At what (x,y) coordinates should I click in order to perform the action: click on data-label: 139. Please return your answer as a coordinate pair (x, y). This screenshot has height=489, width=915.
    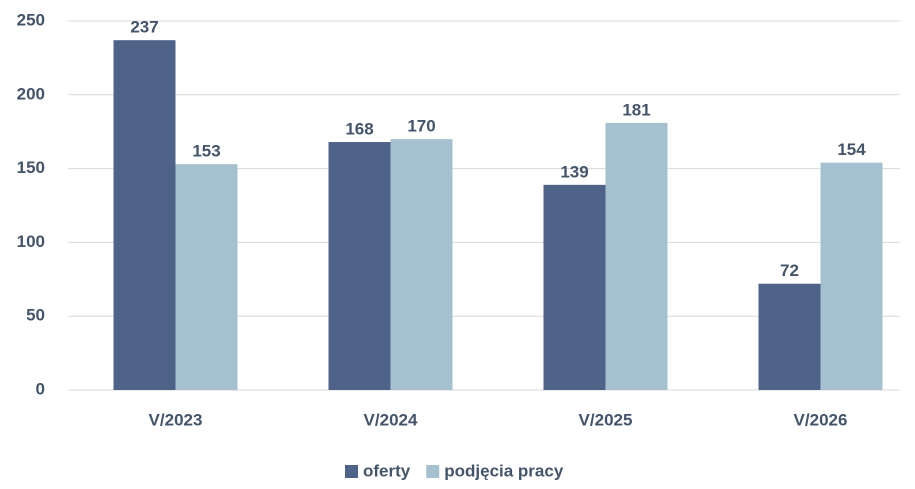
    Looking at the image, I should click on (574, 171).